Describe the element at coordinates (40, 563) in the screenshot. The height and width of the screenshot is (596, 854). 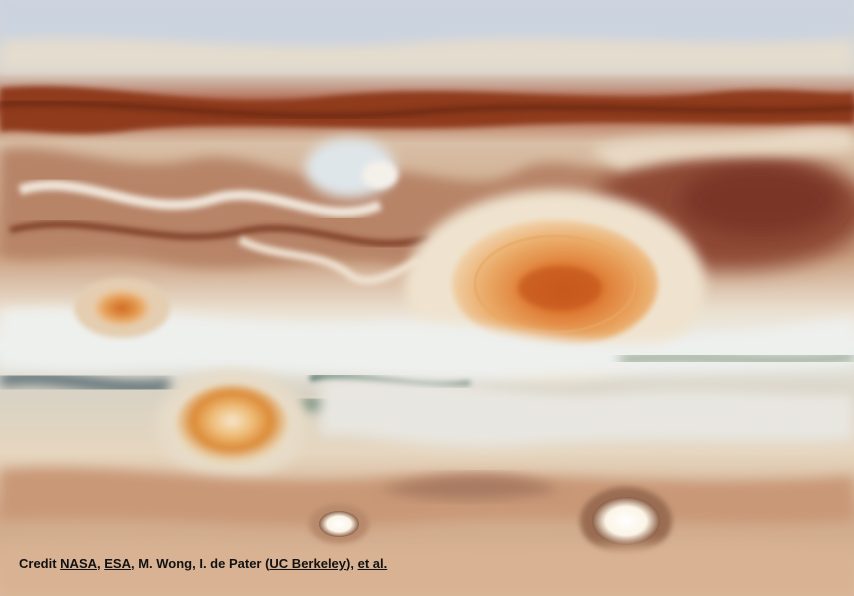
I see `credit-prefix: Credit` at that location.